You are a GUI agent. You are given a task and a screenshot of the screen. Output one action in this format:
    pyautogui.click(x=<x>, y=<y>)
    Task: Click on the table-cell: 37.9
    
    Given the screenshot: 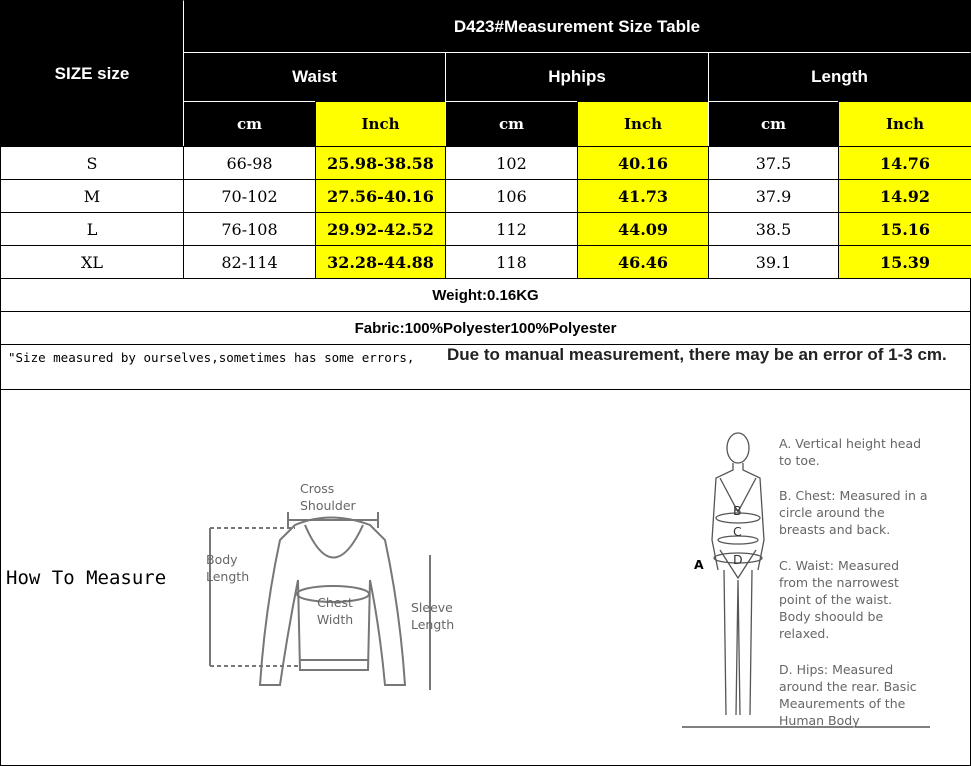 What is the action you would take?
    pyautogui.click(x=773, y=196)
    